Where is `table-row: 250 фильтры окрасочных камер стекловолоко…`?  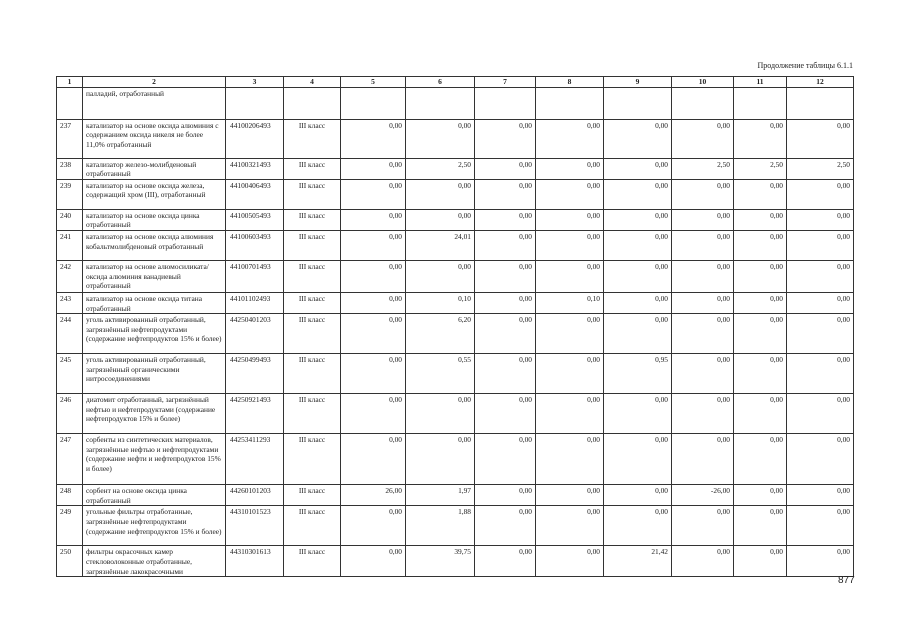 table-row: 250 фильтры окрасочных камер стекловолоко… is located at coordinates (455, 561).